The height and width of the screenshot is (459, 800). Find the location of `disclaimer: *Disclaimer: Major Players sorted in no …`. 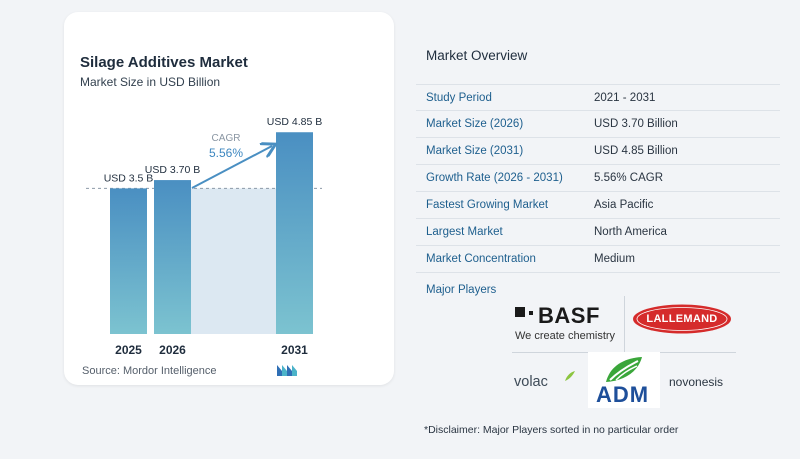

disclaimer: *Disclaimer: Major Players sorted in no … is located at coordinates (551, 430).